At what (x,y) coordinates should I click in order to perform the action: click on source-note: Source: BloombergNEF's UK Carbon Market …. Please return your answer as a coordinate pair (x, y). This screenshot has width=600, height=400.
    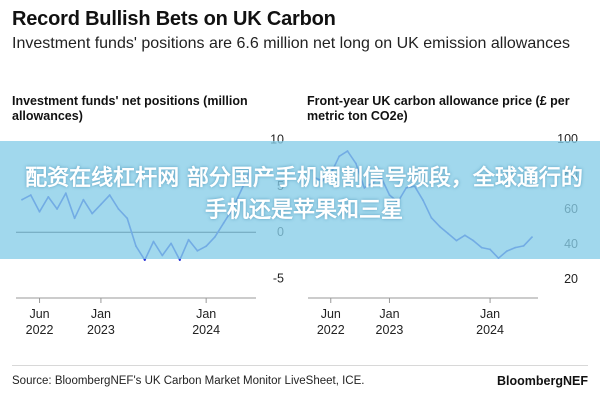
    Looking at the image, I should click on (188, 381).